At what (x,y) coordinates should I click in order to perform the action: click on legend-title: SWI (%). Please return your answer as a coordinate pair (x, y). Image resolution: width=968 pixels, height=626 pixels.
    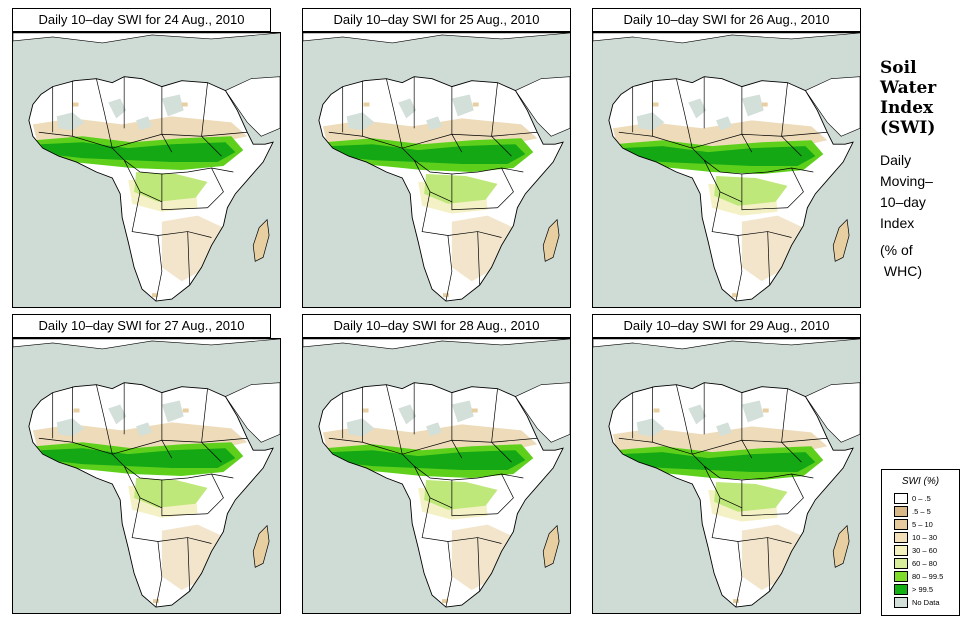
    Looking at the image, I should click on (920, 481).